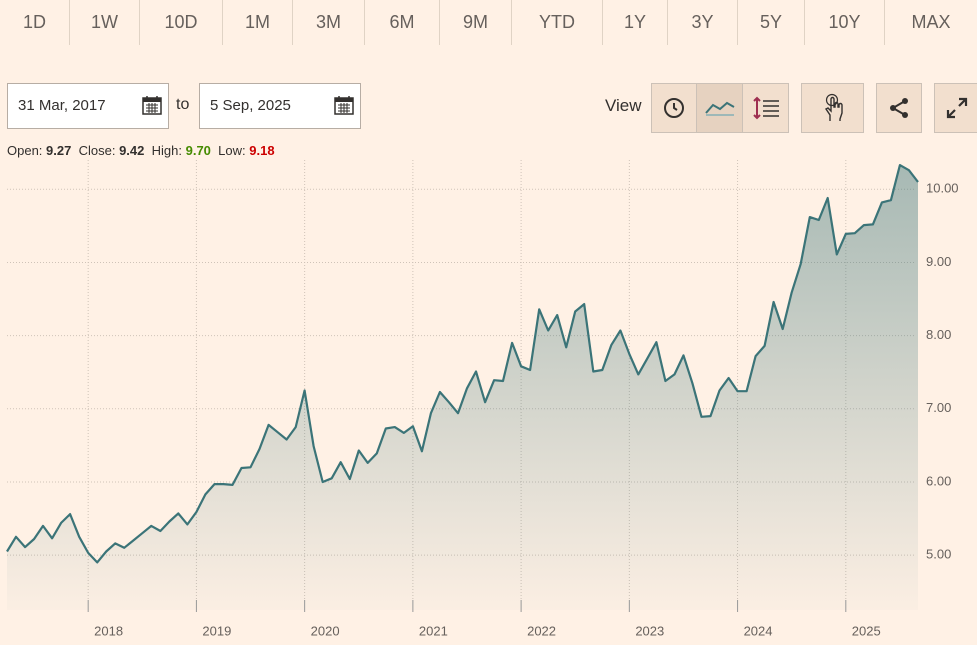 This screenshot has width=977, height=645. Describe the element at coordinates (132, 150) in the screenshot. I see `close-value: 9.42` at that location.